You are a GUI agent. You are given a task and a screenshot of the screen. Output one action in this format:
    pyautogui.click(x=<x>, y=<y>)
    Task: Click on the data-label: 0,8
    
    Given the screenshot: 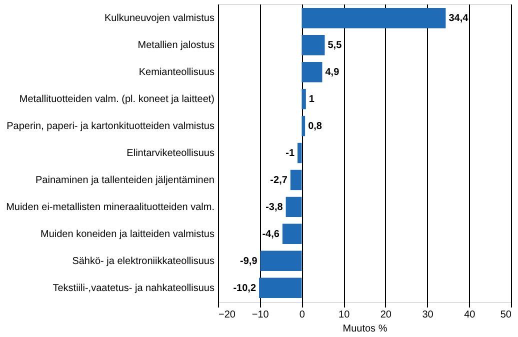 What is the action you would take?
    pyautogui.click(x=315, y=126)
    